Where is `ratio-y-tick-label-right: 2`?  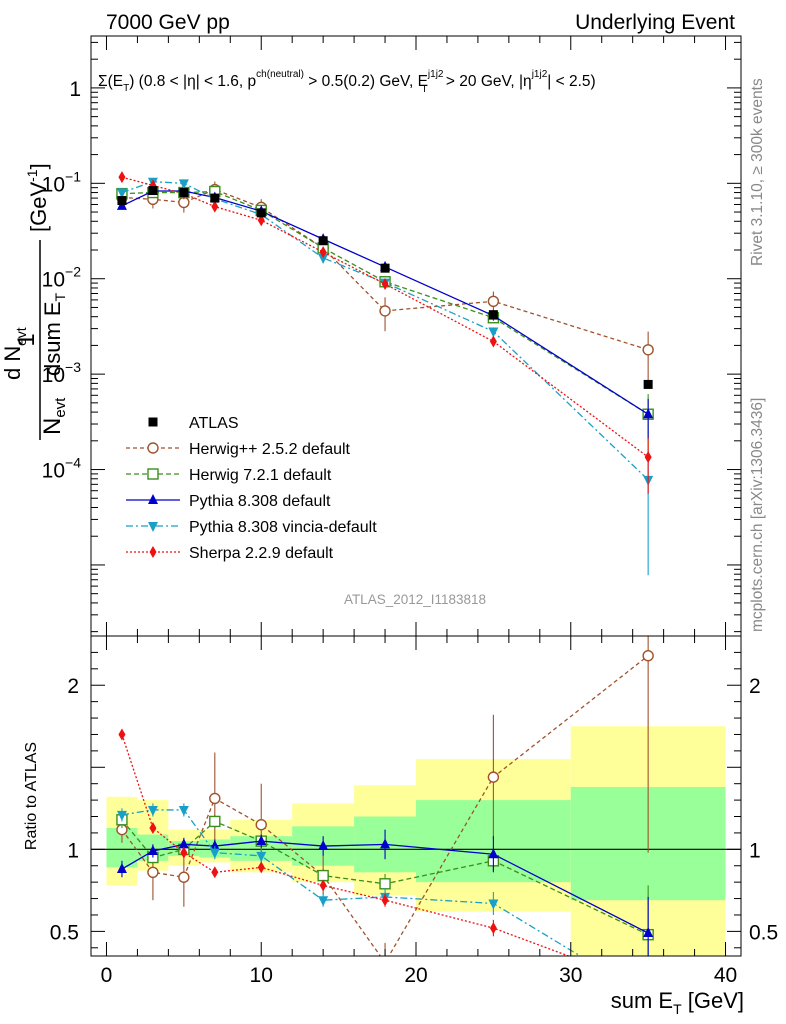 ratio-y-tick-label-right: 2 is located at coordinates (755, 686).